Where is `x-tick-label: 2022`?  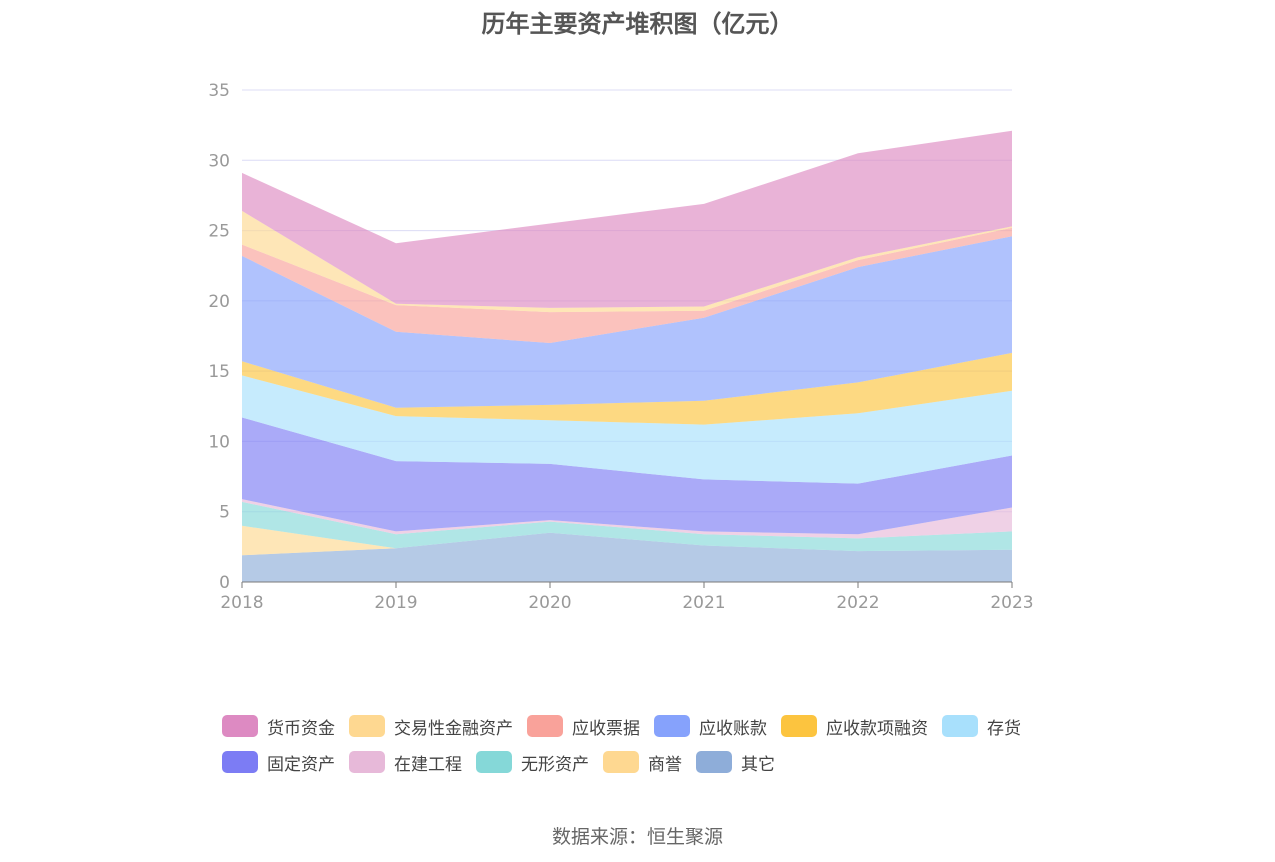
x-tick-label: 2022 is located at coordinates (857, 603).